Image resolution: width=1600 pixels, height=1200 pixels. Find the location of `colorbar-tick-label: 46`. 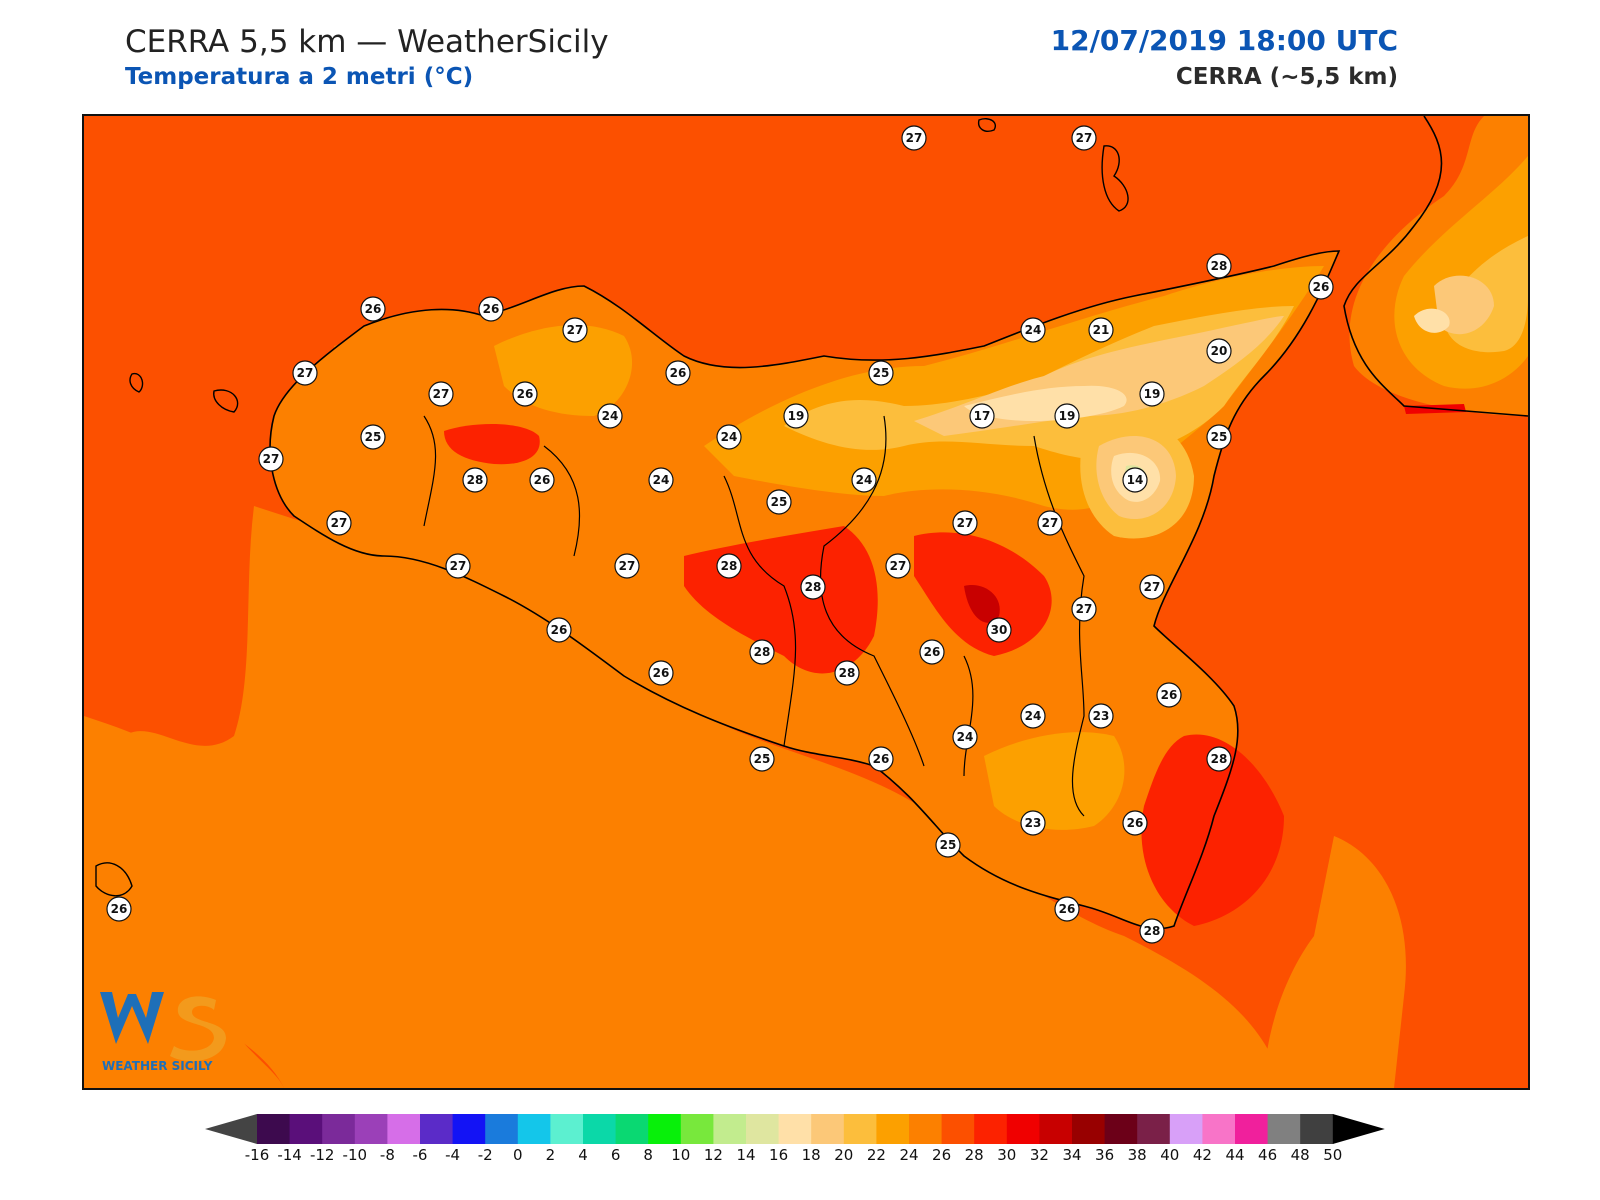

colorbar-tick-label: 46 is located at coordinates (1268, 1155).